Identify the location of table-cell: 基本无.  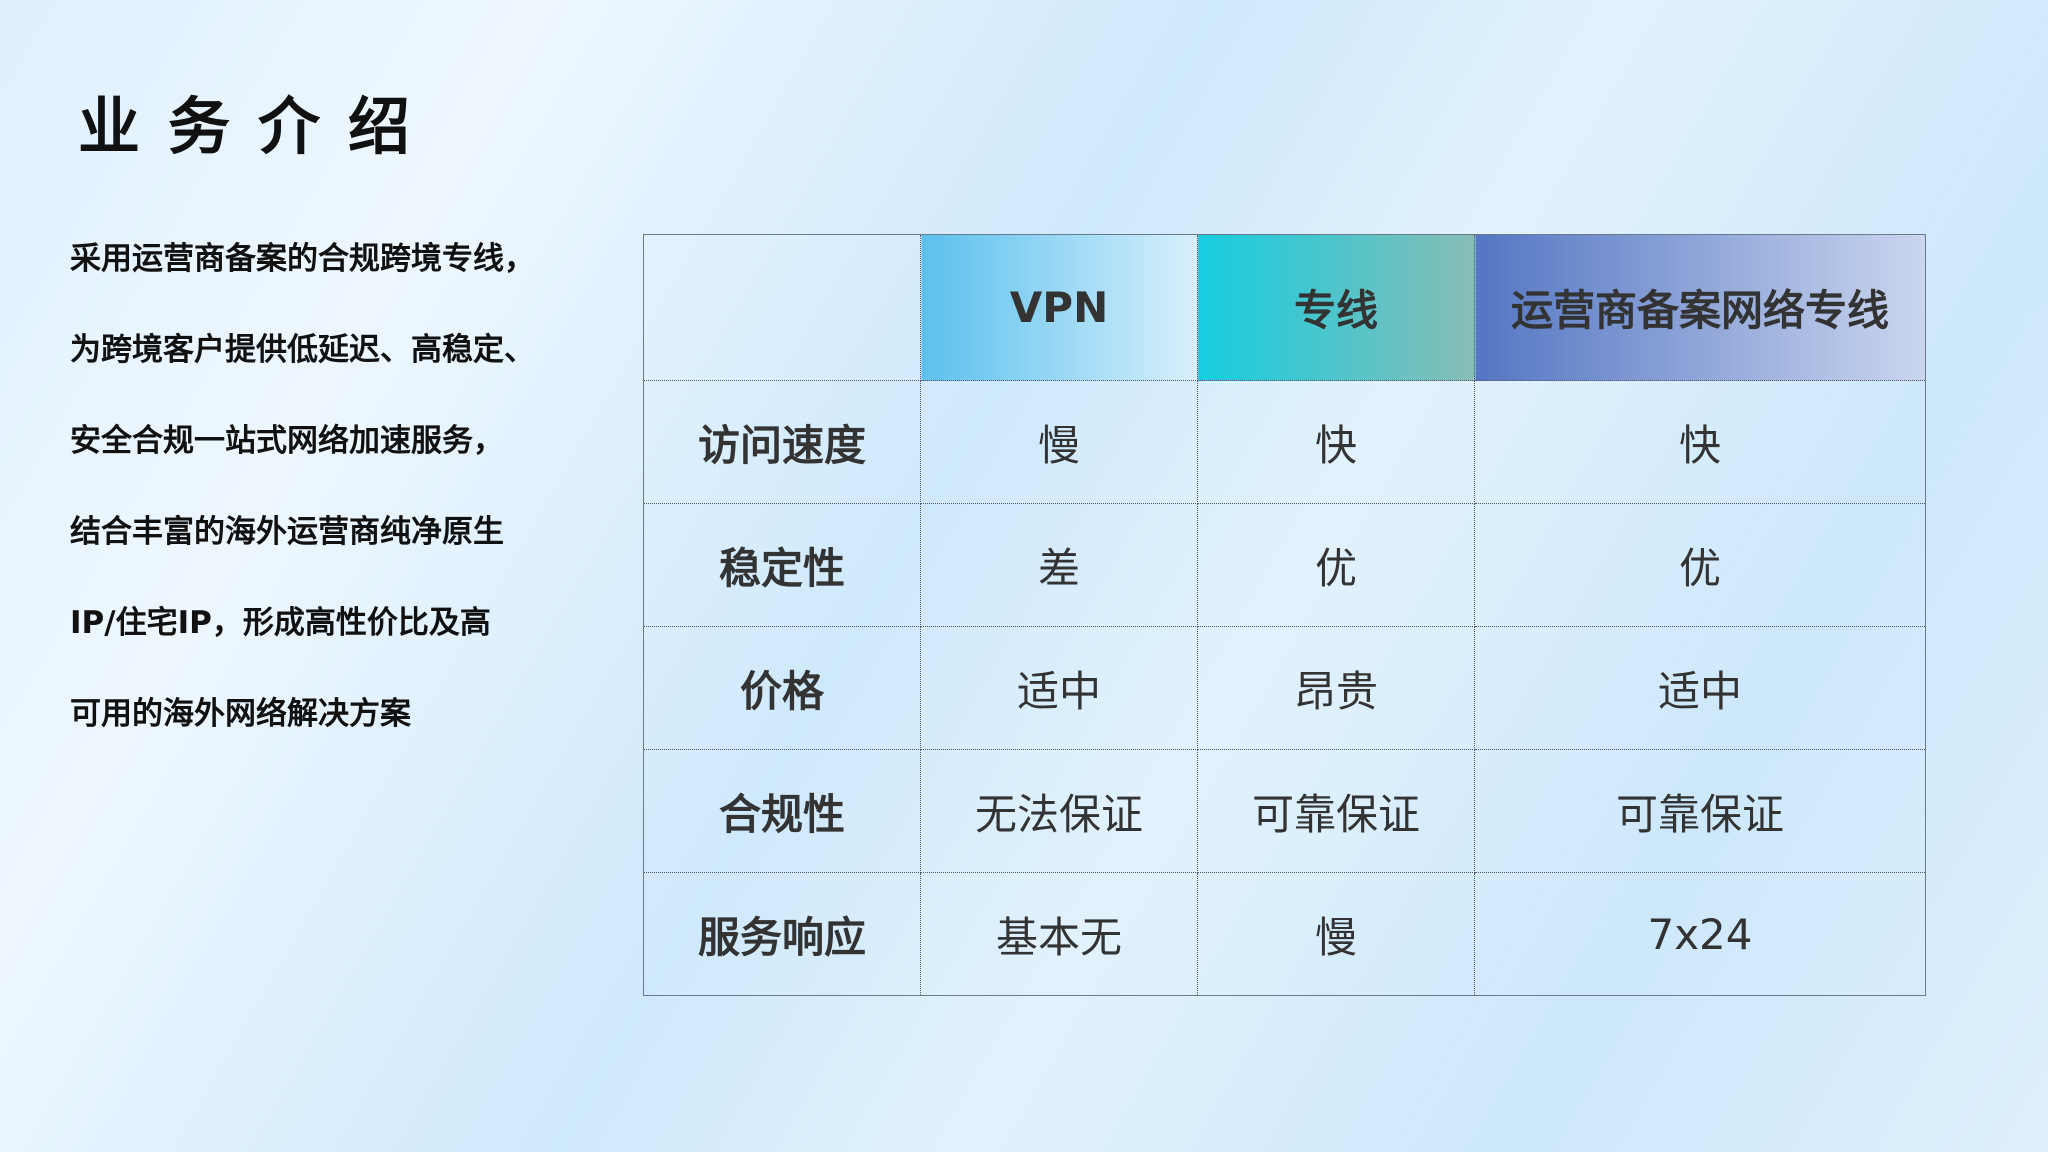
(1059, 934).